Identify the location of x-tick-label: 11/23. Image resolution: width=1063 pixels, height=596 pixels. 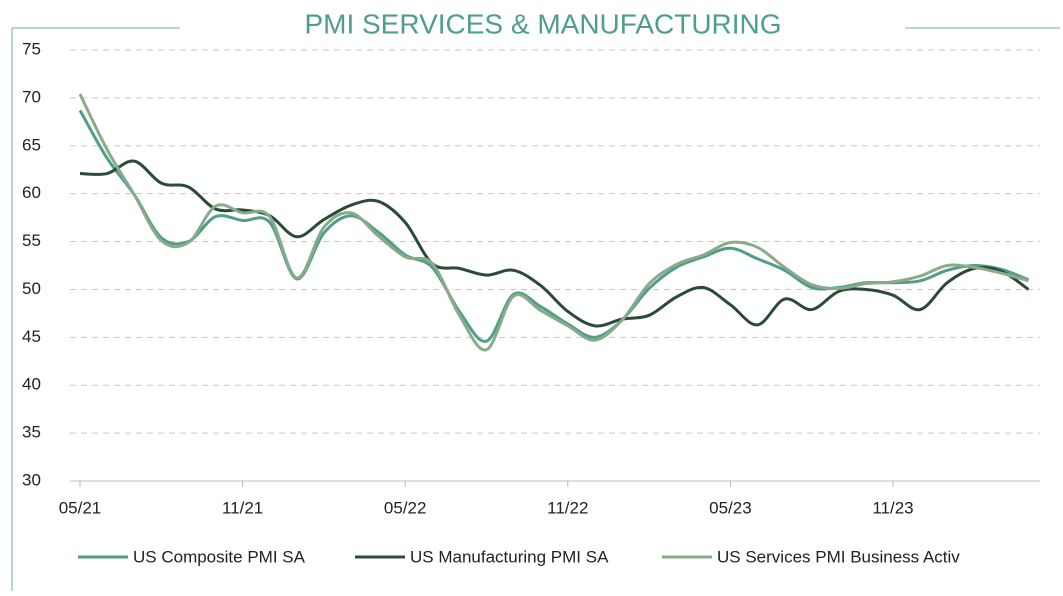
(892, 507).